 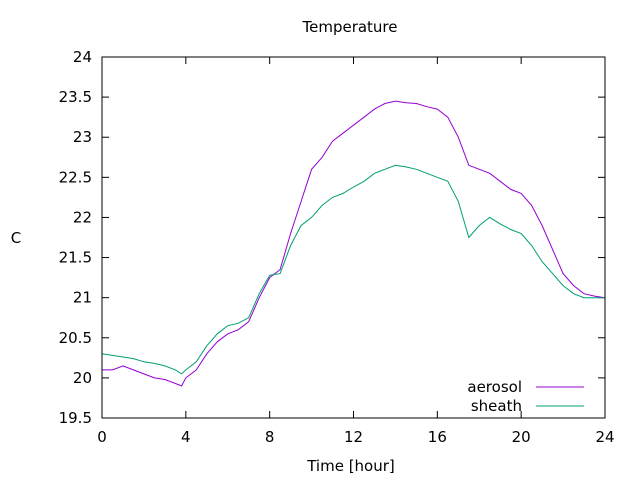 I want to click on y-tick-label: 20, so click(x=82, y=378).